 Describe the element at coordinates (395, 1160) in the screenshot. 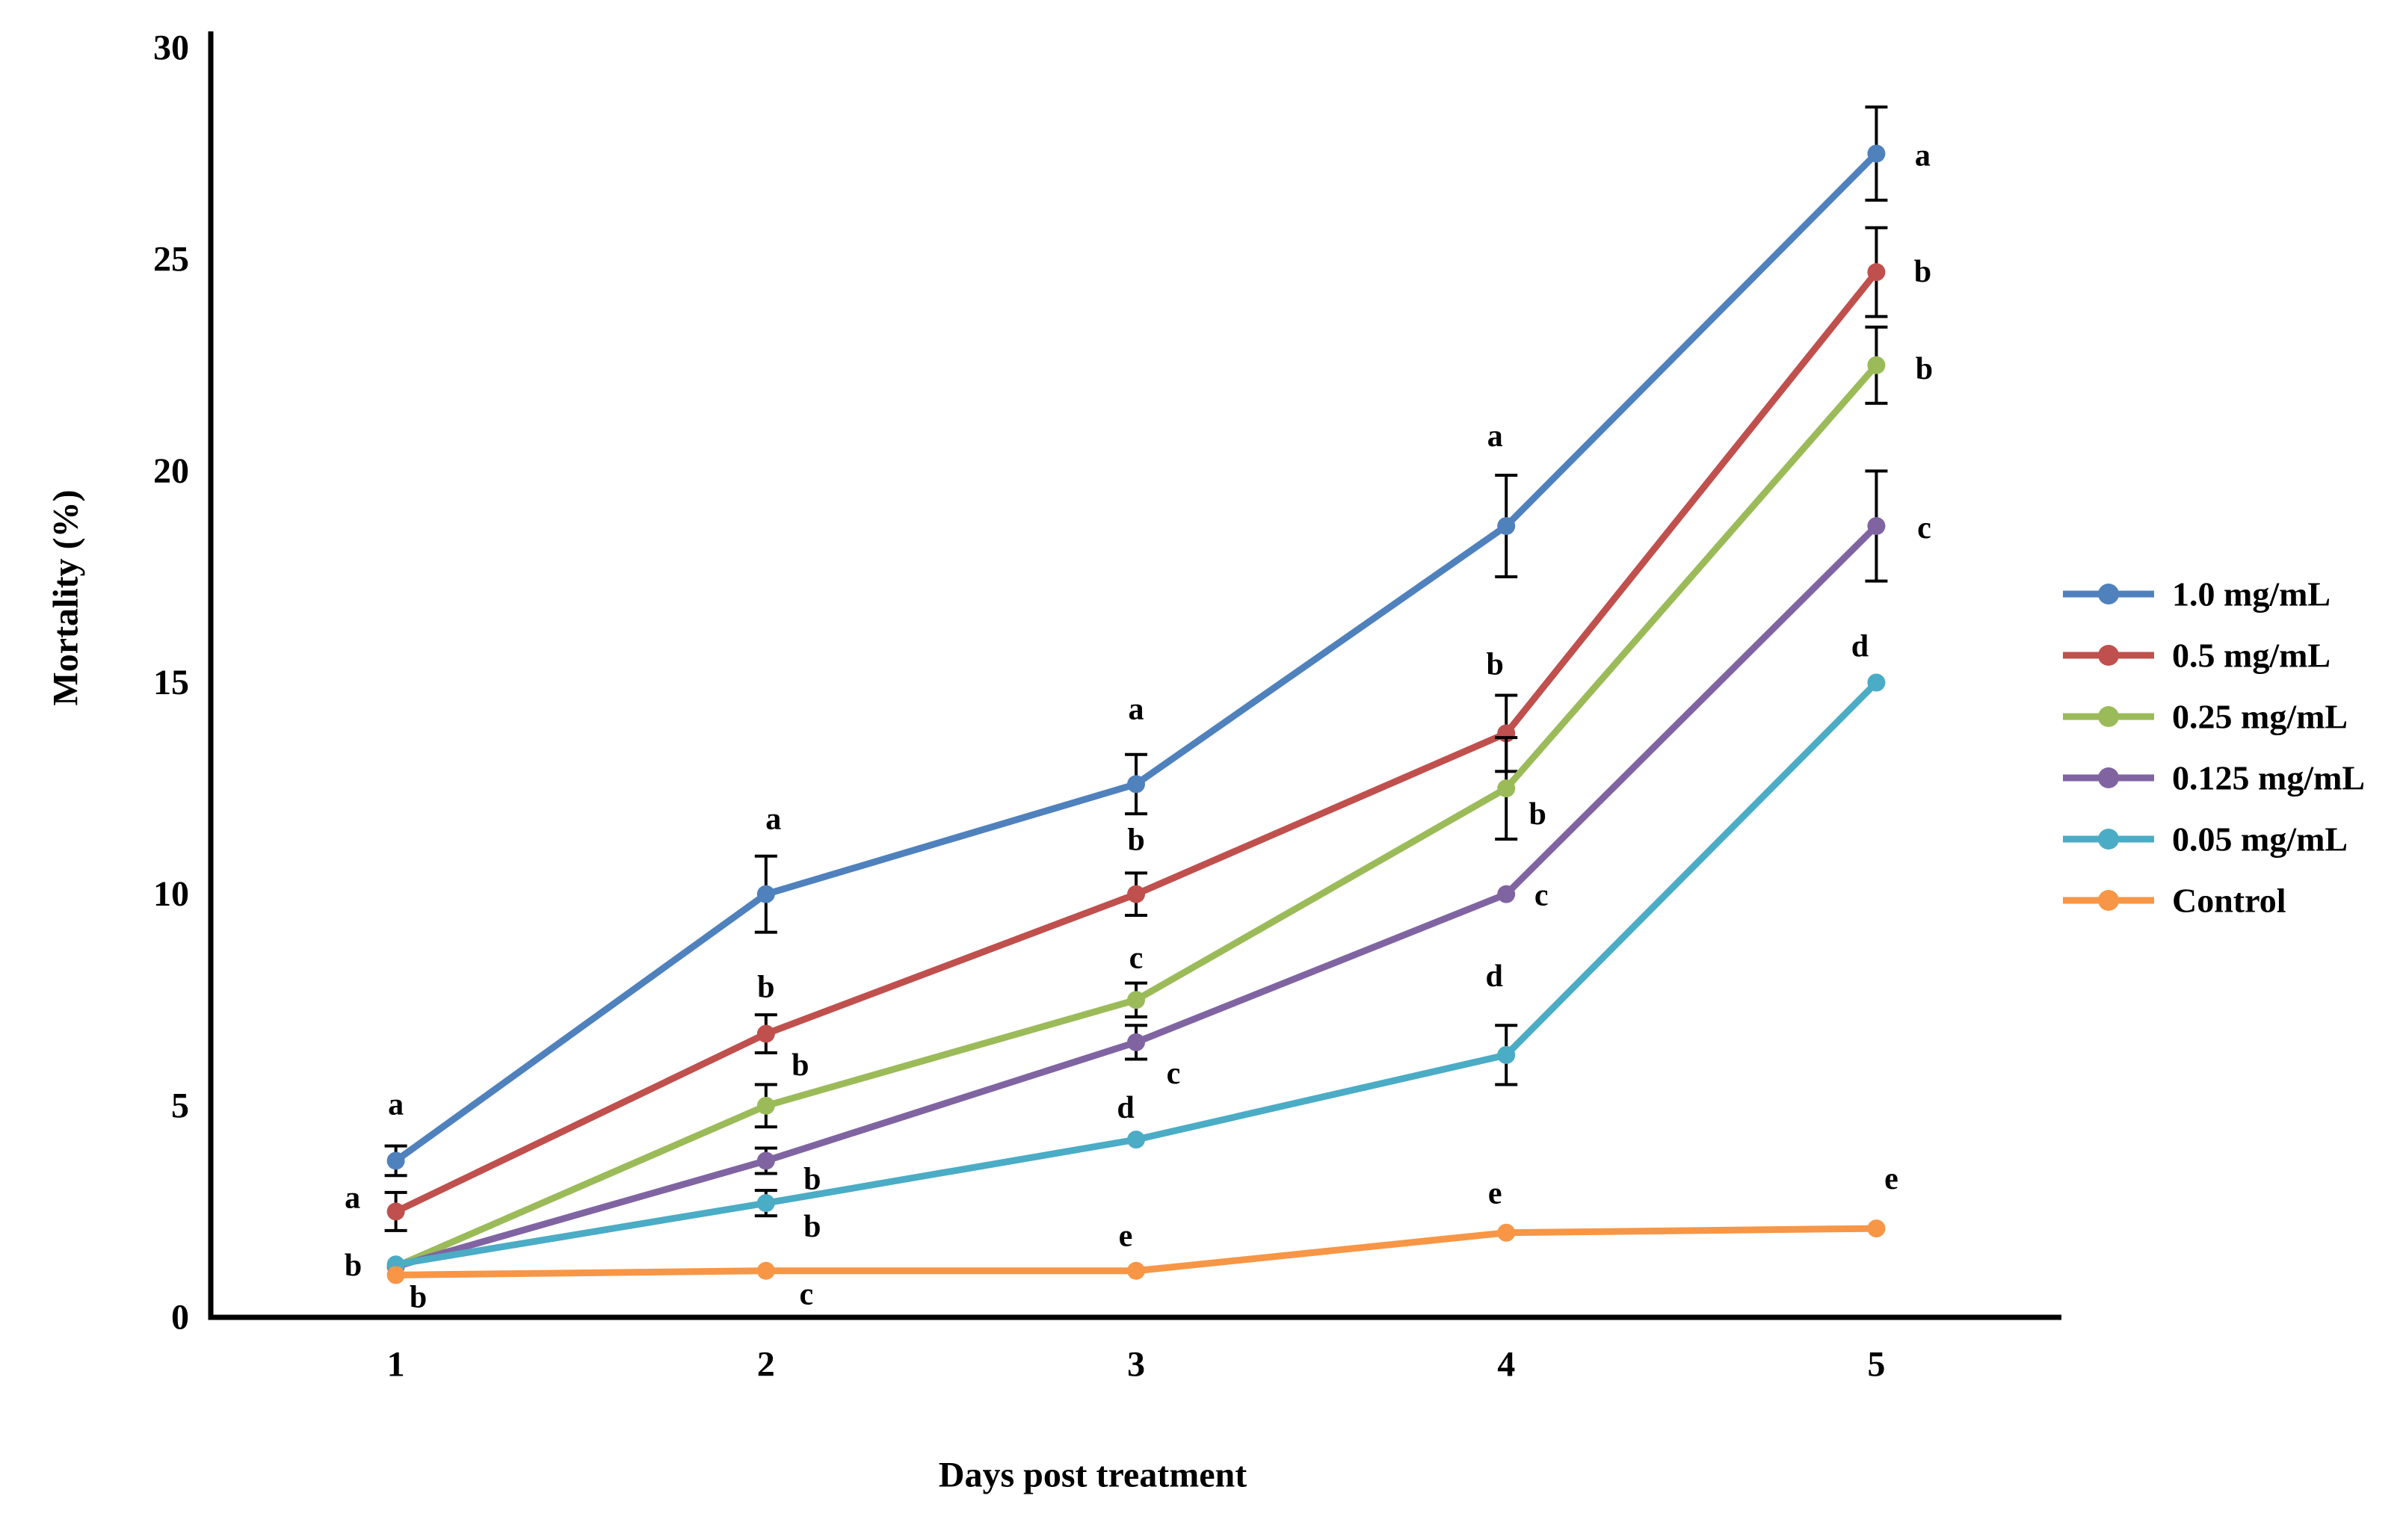

I see `data-point-1.0 mg/mL-day-1` at that location.